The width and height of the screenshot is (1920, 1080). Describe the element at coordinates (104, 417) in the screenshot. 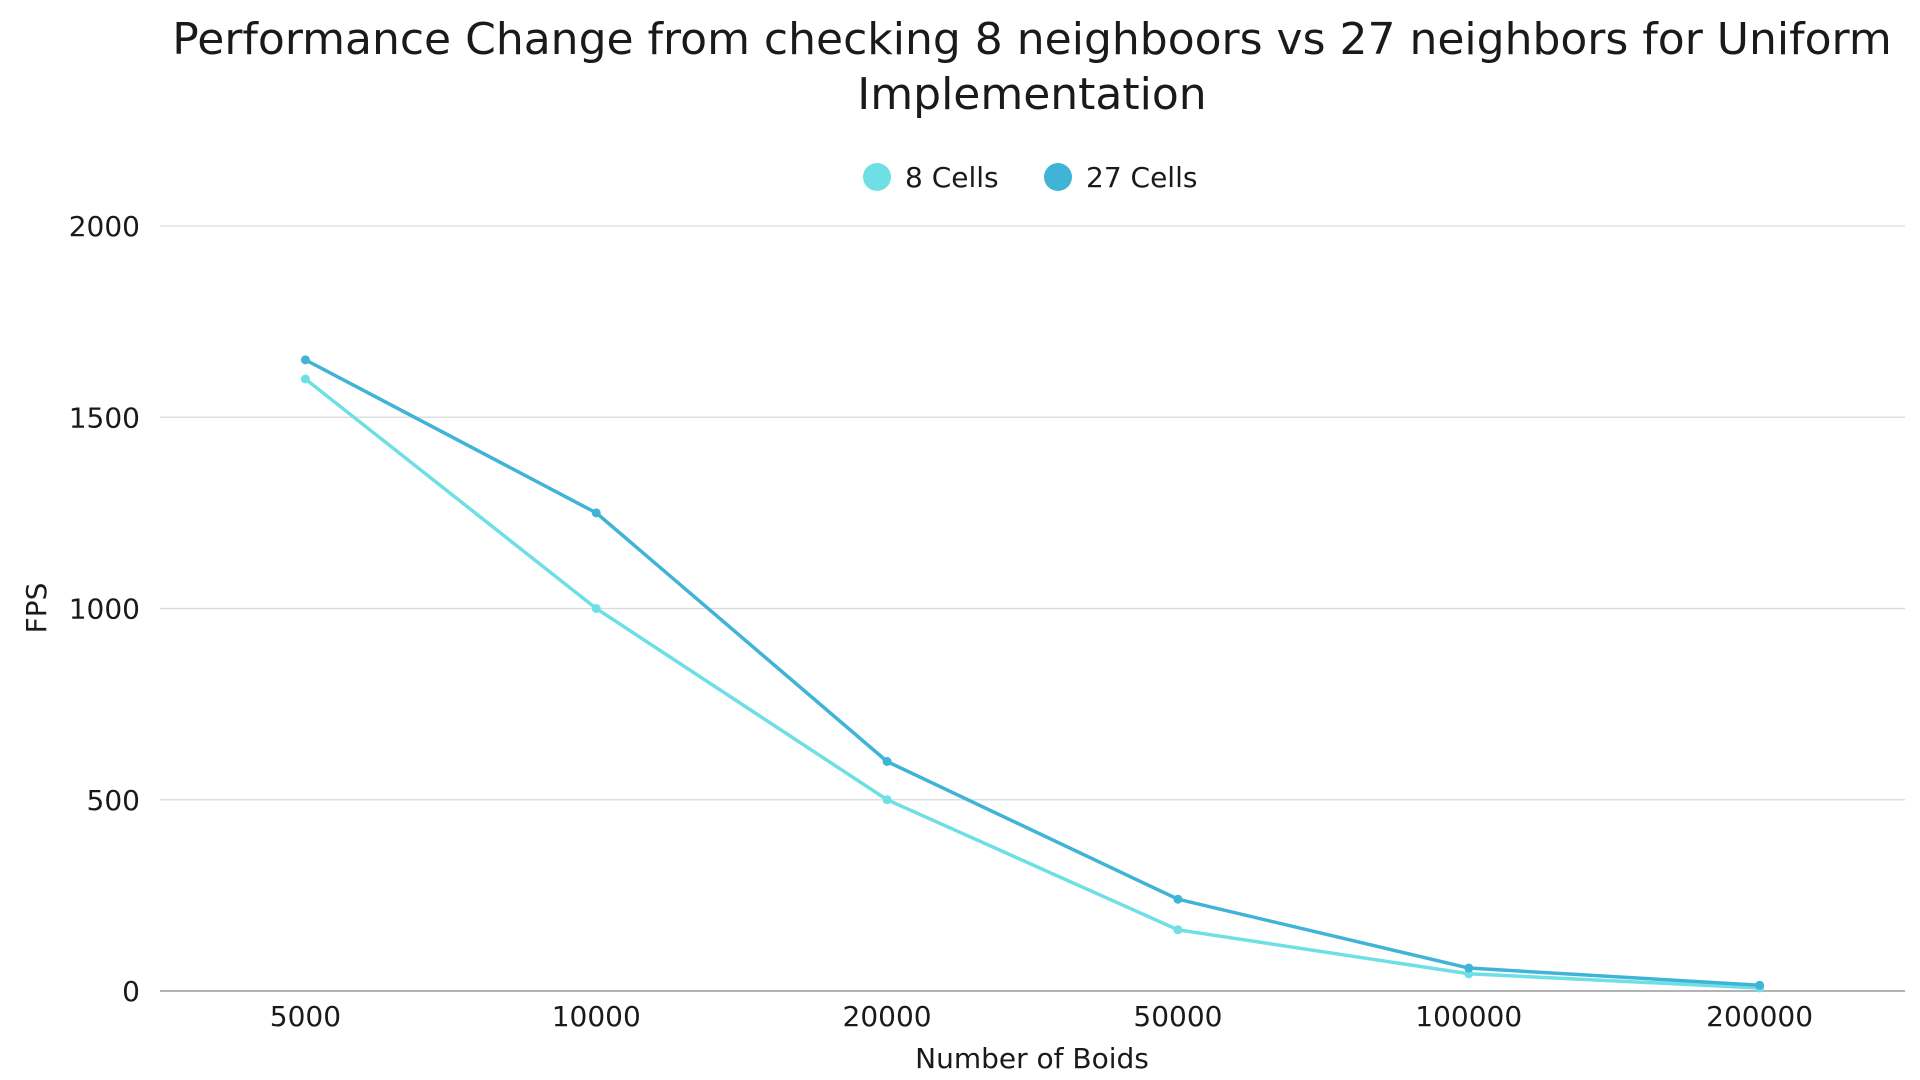

I see `y-tick-label-1500: 1500` at that location.